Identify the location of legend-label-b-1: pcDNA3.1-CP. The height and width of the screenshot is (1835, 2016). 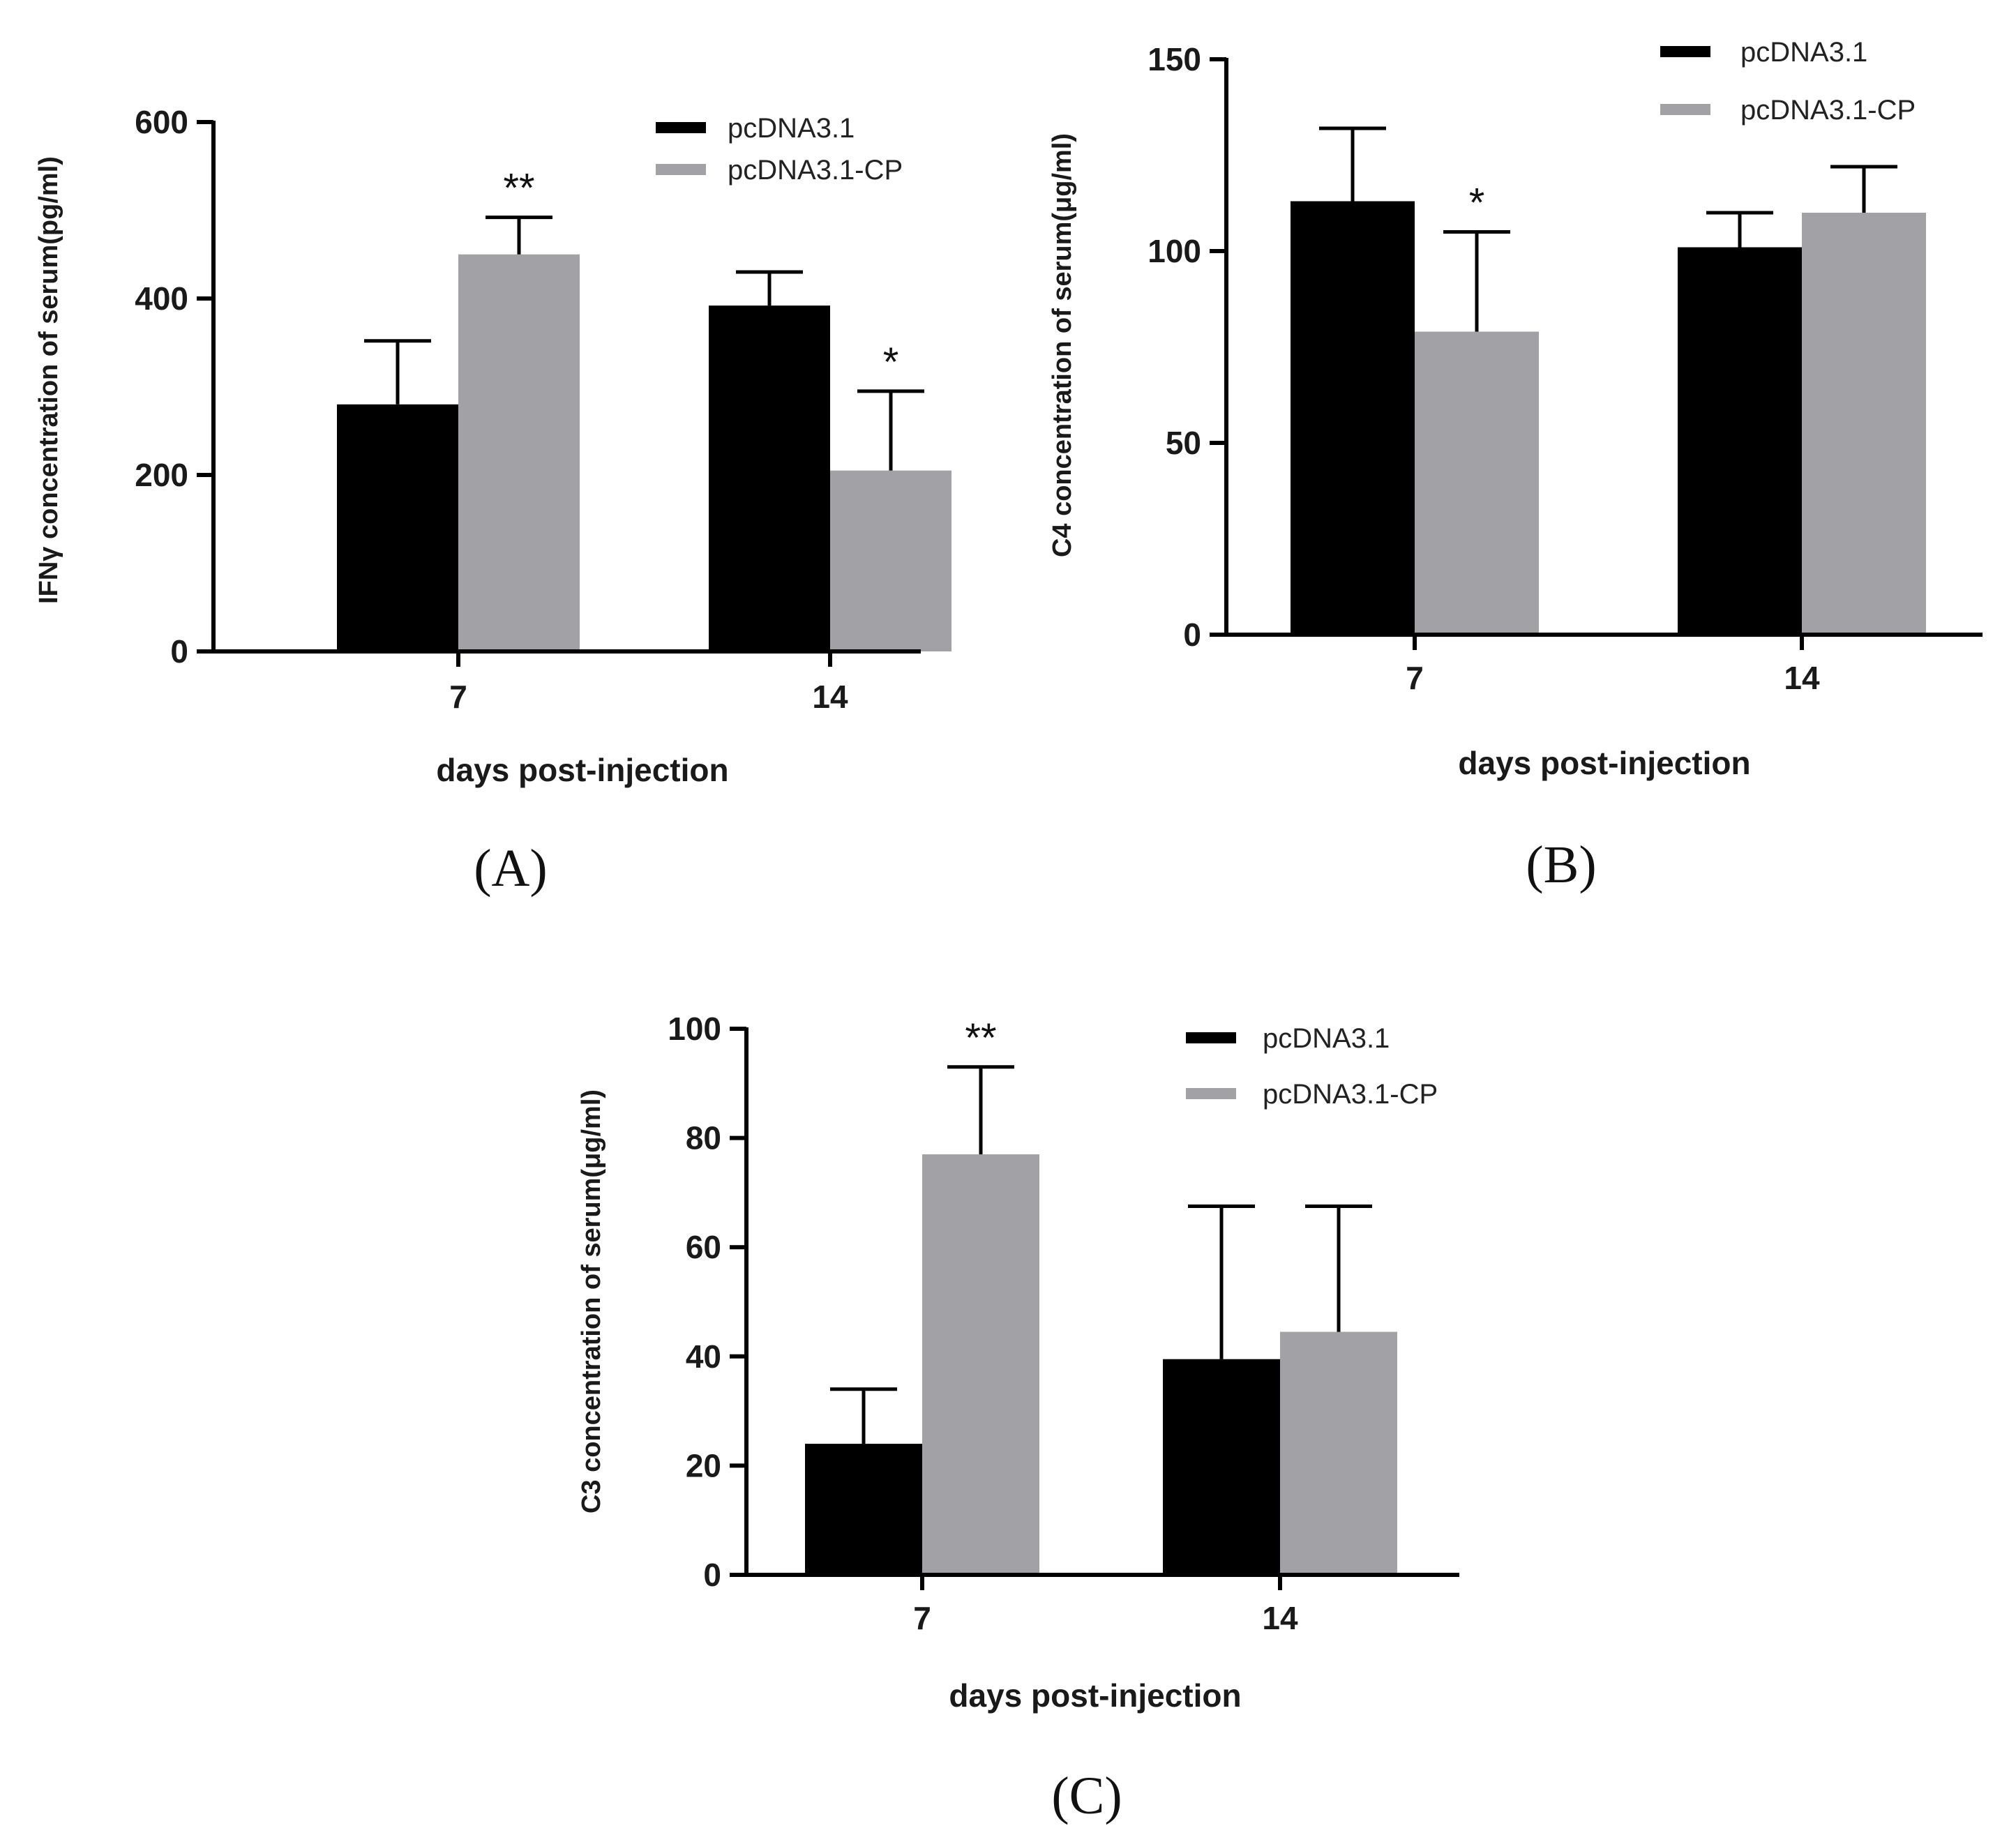
(1828, 110).